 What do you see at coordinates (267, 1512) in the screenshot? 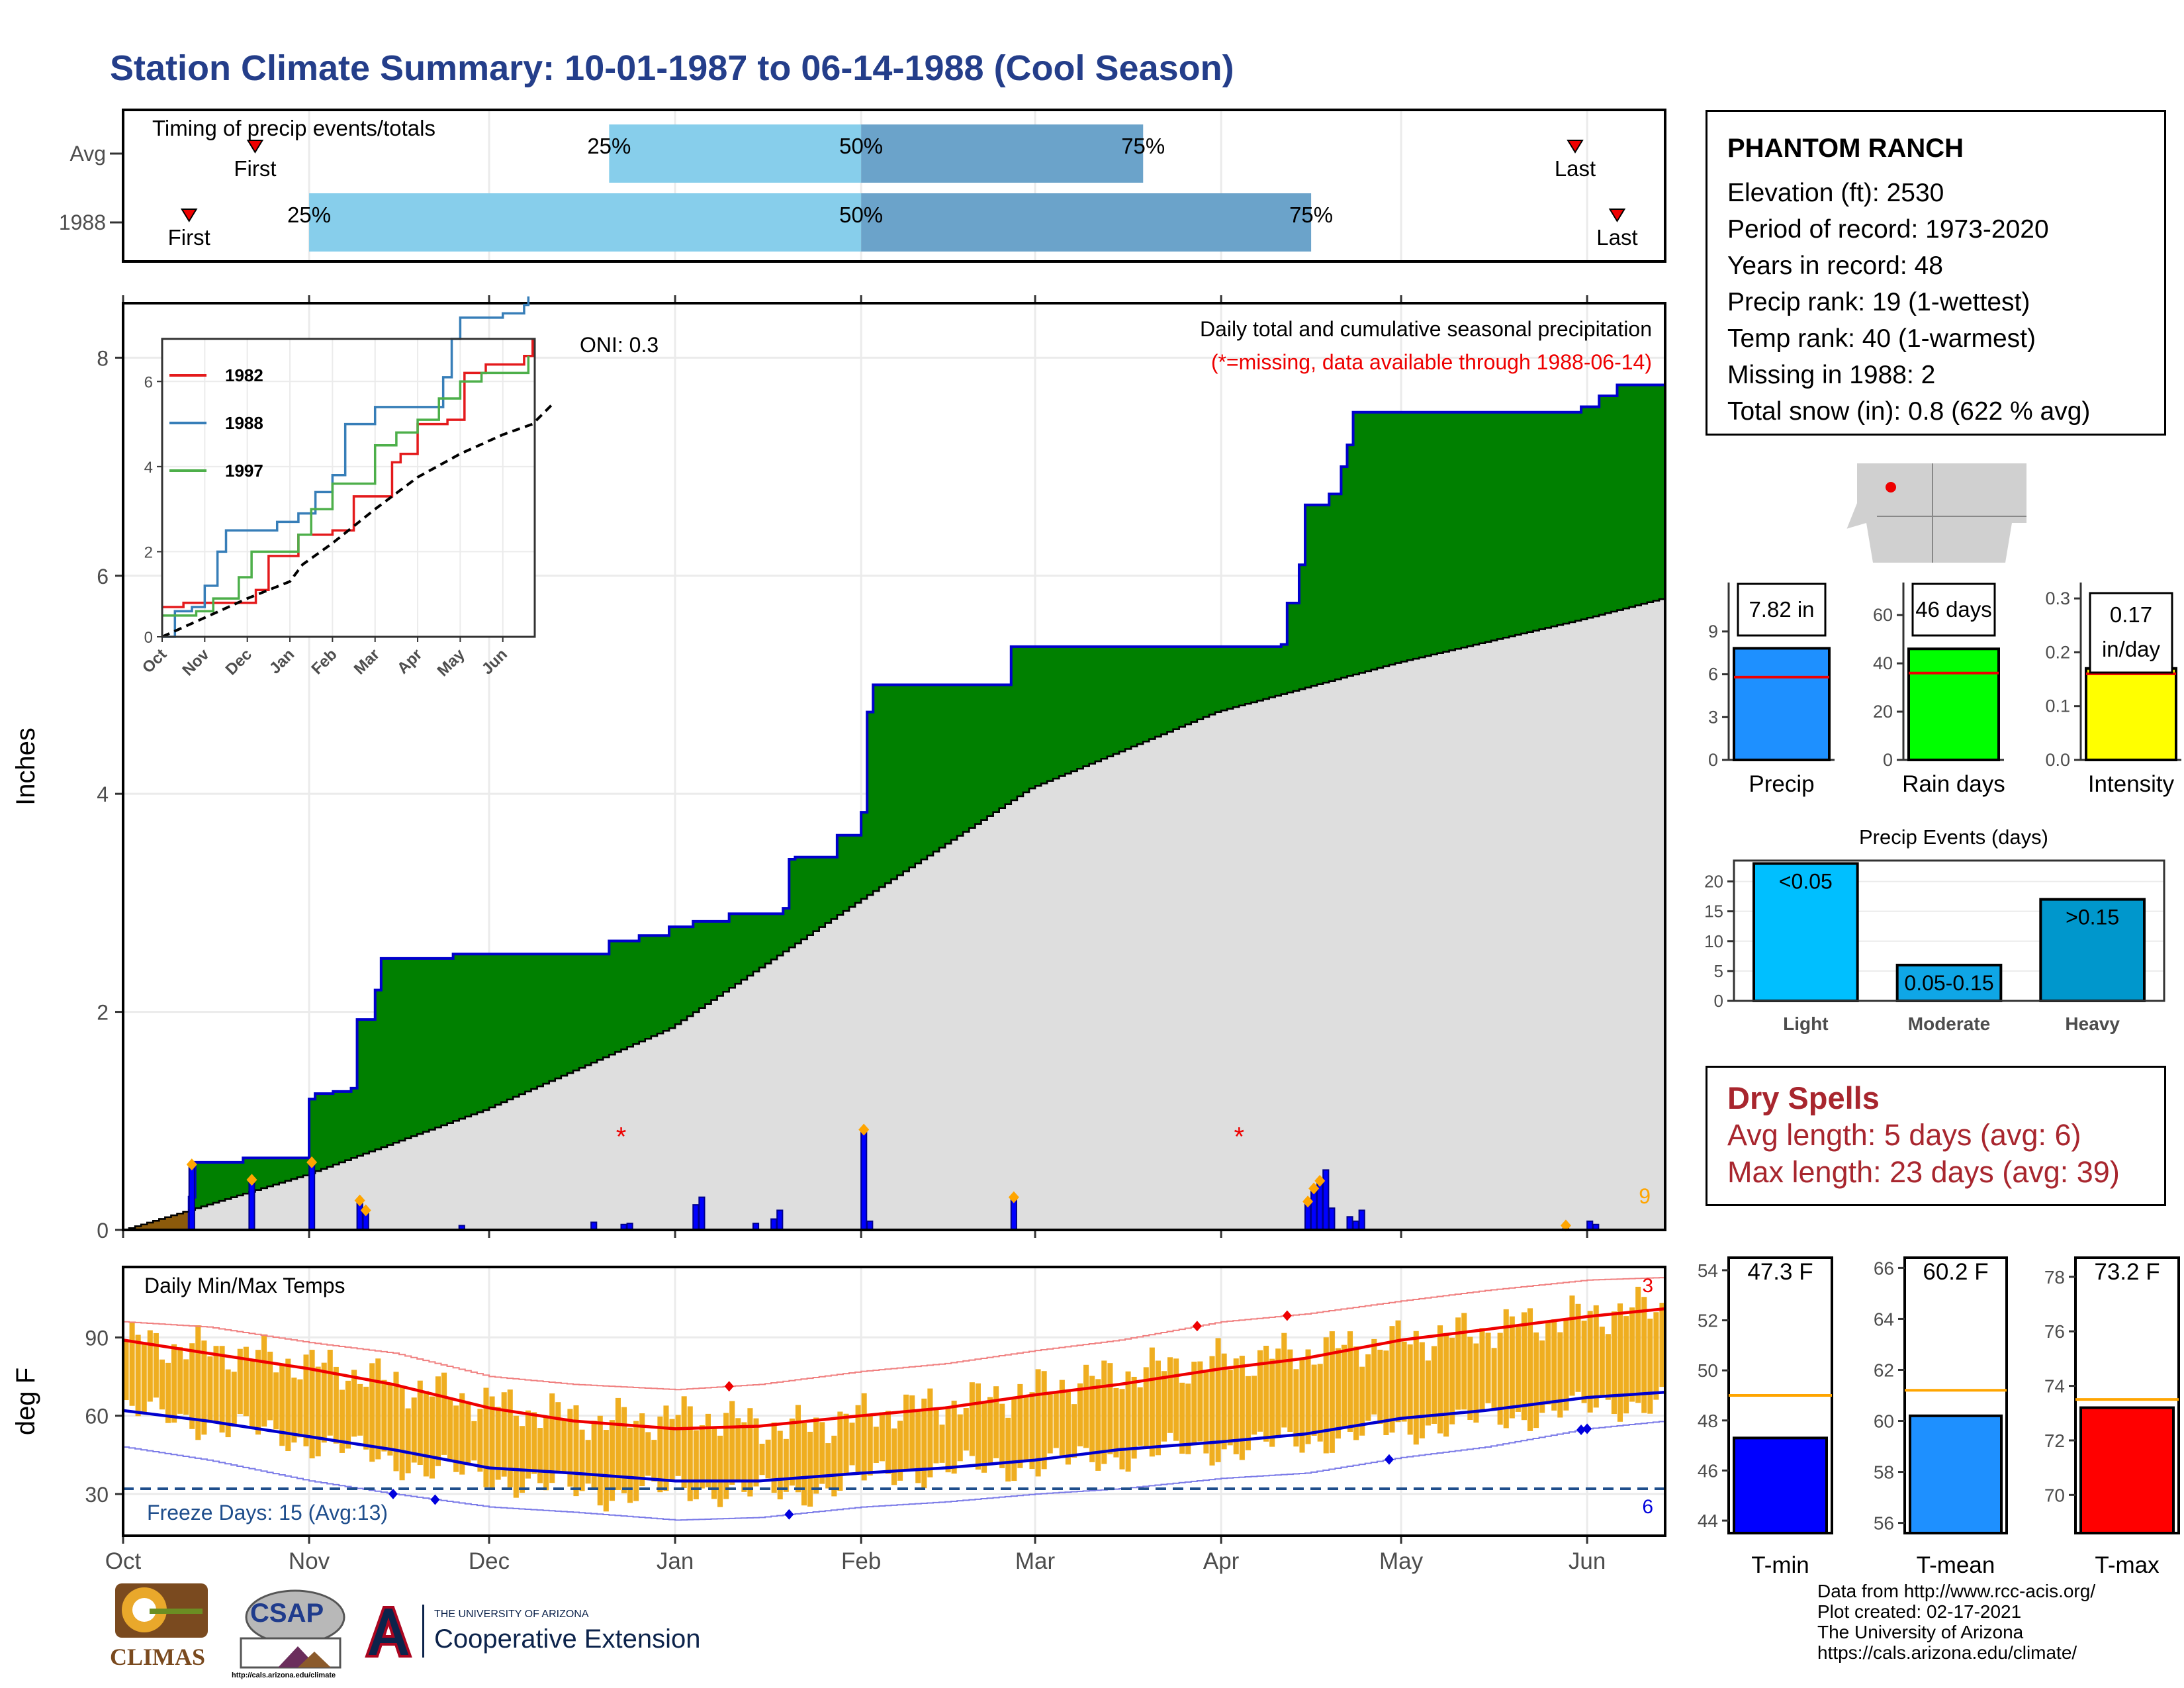
I see `temp-freeze-label: Freeze Days: 15 (Avg:13)` at bounding box center [267, 1512].